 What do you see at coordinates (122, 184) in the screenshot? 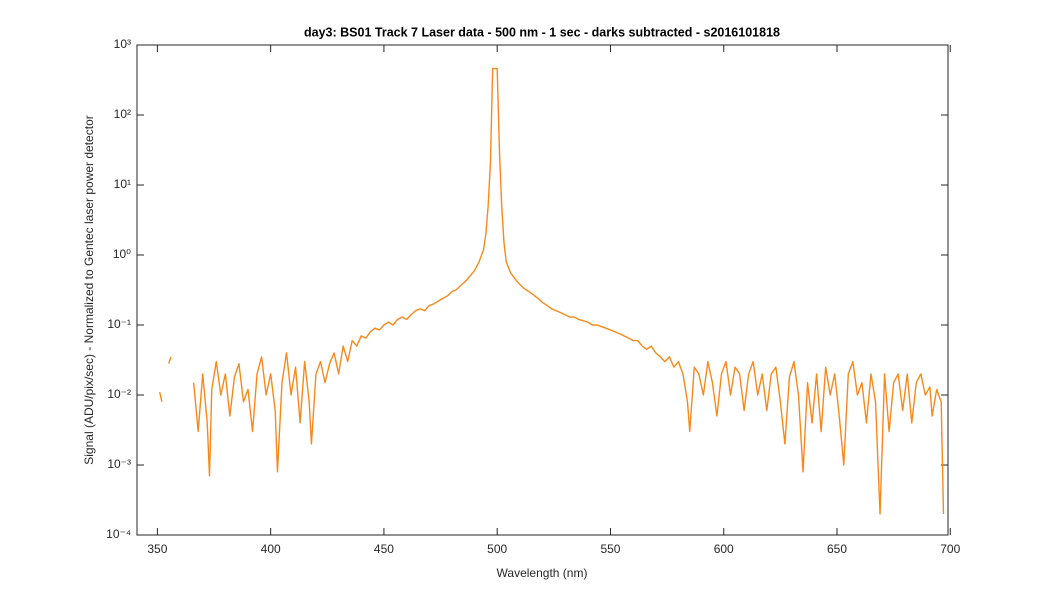
I see `y-tick-label: 10¹` at bounding box center [122, 184].